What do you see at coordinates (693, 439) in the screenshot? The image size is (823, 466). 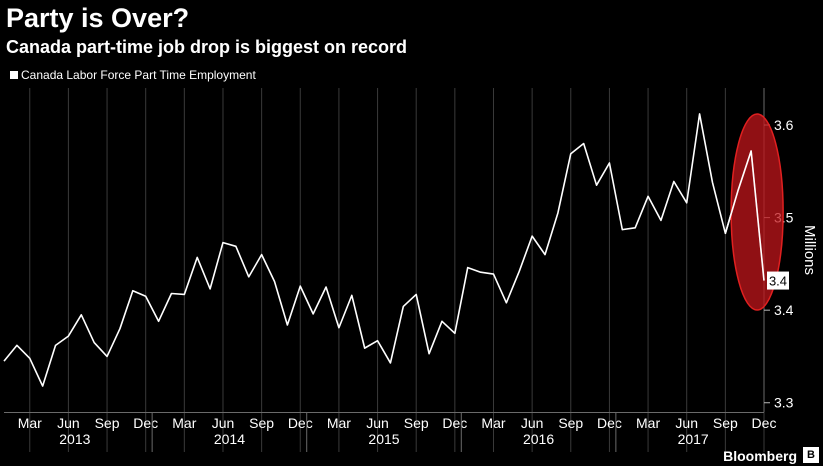 I see `x-year-label: 2017` at bounding box center [693, 439].